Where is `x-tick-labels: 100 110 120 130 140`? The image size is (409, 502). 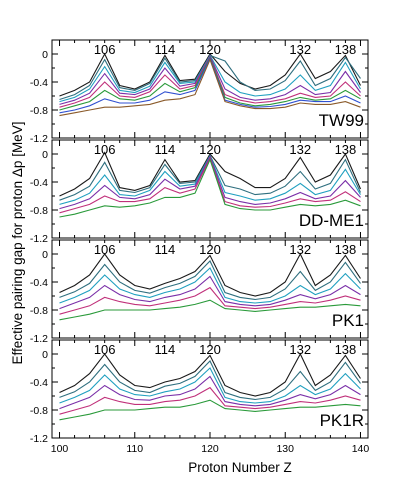 x-tick-labels: 100 110 120 130 140 is located at coordinates (210, 449).